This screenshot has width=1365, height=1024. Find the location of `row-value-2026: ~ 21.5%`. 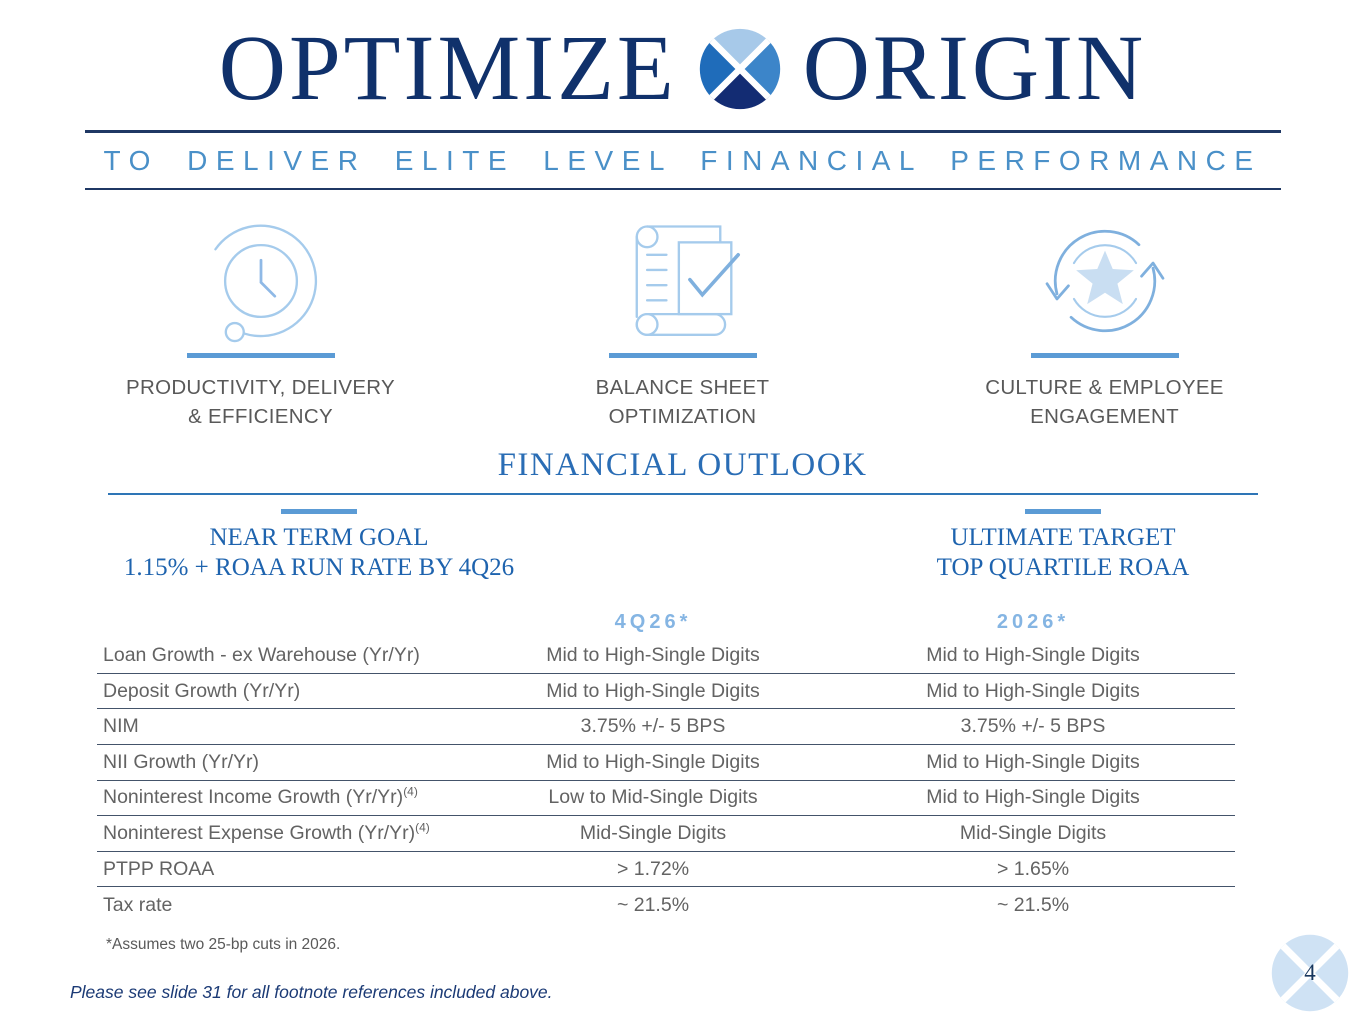

row-value-2026: ~ 21.5% is located at coordinates (1033, 904).